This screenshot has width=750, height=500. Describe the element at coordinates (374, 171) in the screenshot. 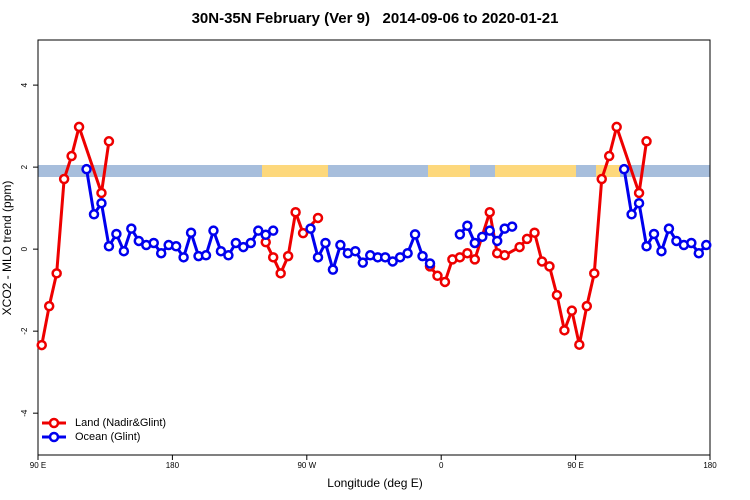

I see `land-ocean-strip` at that location.